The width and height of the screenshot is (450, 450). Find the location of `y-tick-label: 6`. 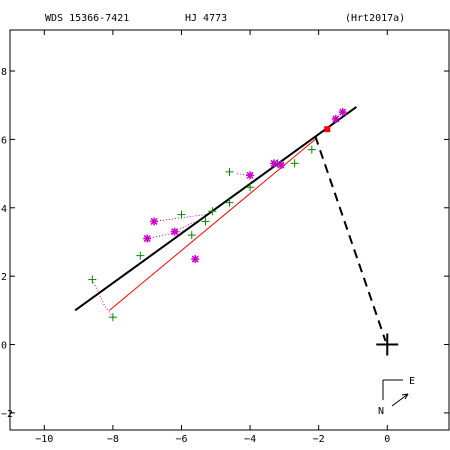

y-tick-label: 6 is located at coordinates (4, 140).